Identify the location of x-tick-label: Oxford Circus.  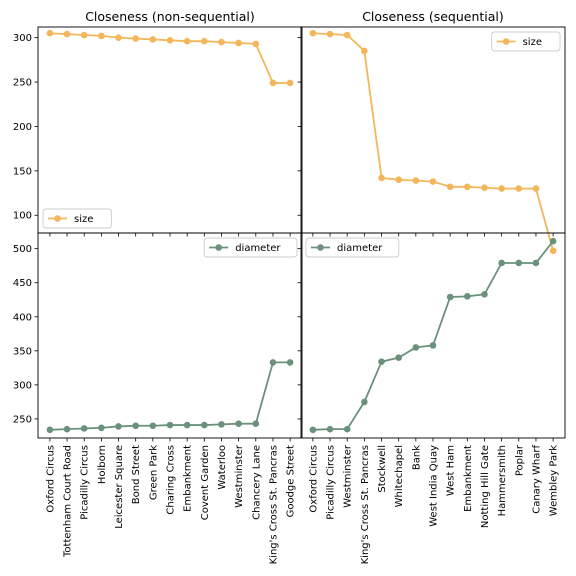
(50, 479).